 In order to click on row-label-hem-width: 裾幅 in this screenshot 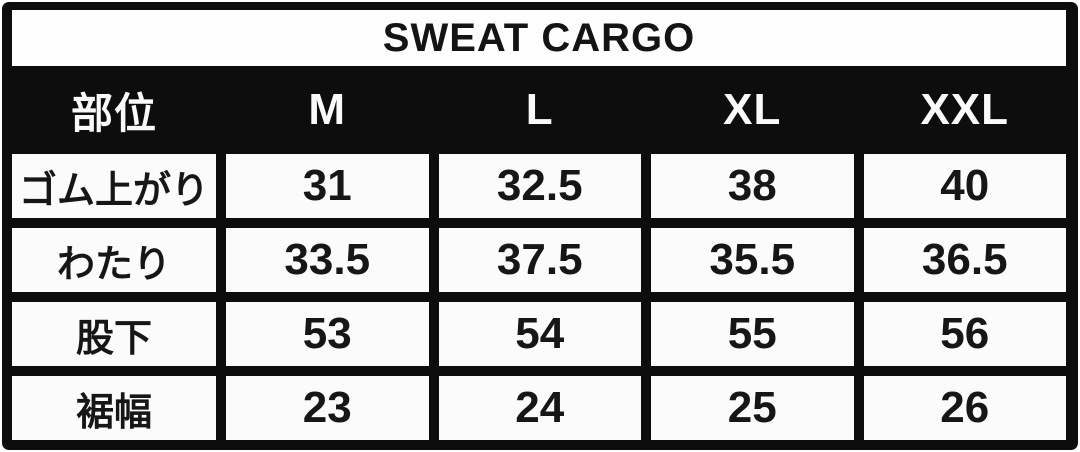, I will do `click(114, 408)`.